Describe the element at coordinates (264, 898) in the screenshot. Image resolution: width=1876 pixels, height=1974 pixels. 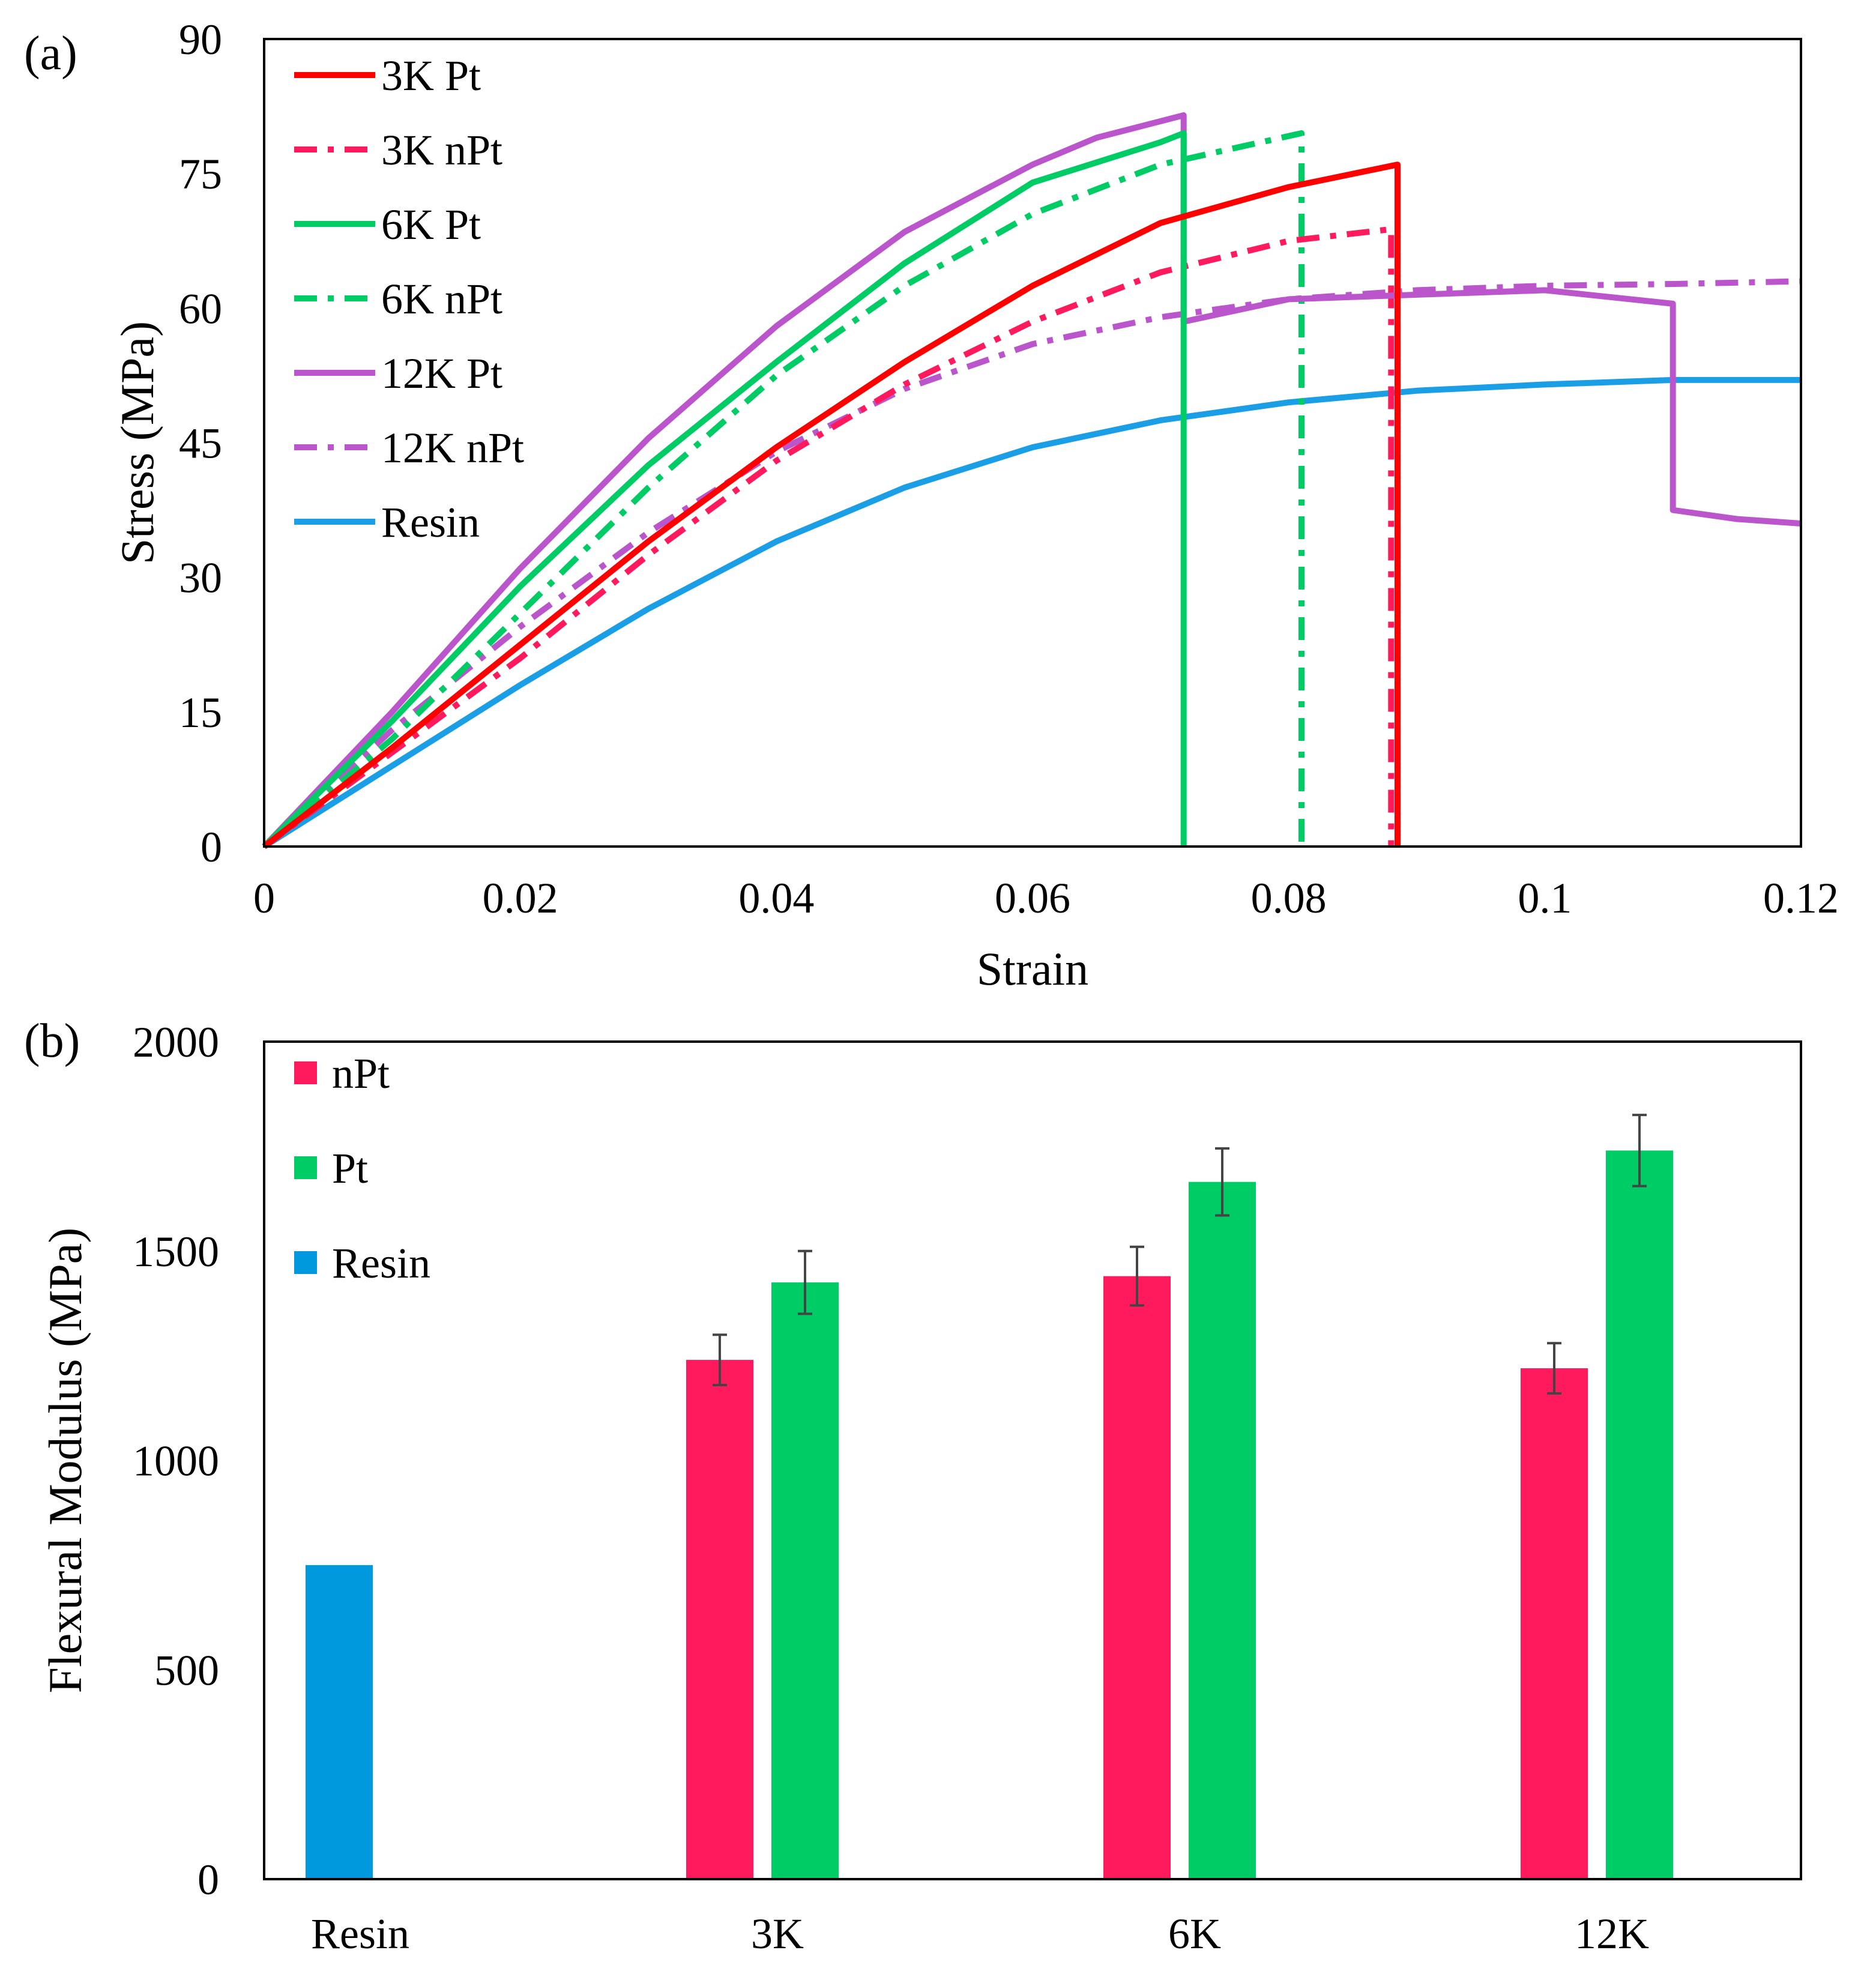
I see `panel-a-x-tick-label: 0` at that location.